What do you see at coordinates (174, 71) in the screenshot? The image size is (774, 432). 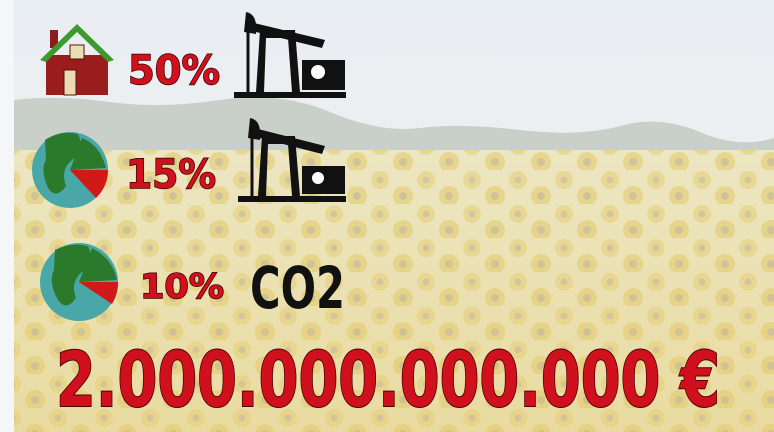 I see `percent-label: 50%` at bounding box center [174, 71].